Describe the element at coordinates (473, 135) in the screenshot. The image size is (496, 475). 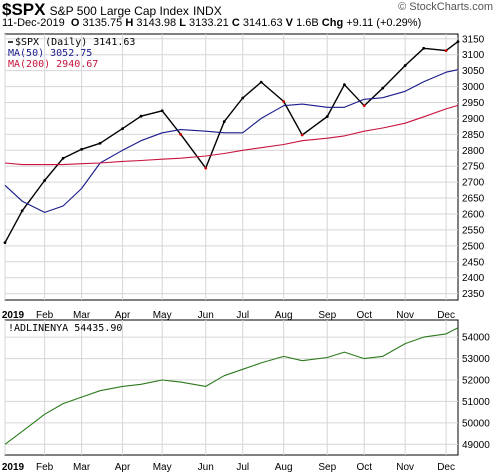
I see `y-tick-label: 2850` at that location.